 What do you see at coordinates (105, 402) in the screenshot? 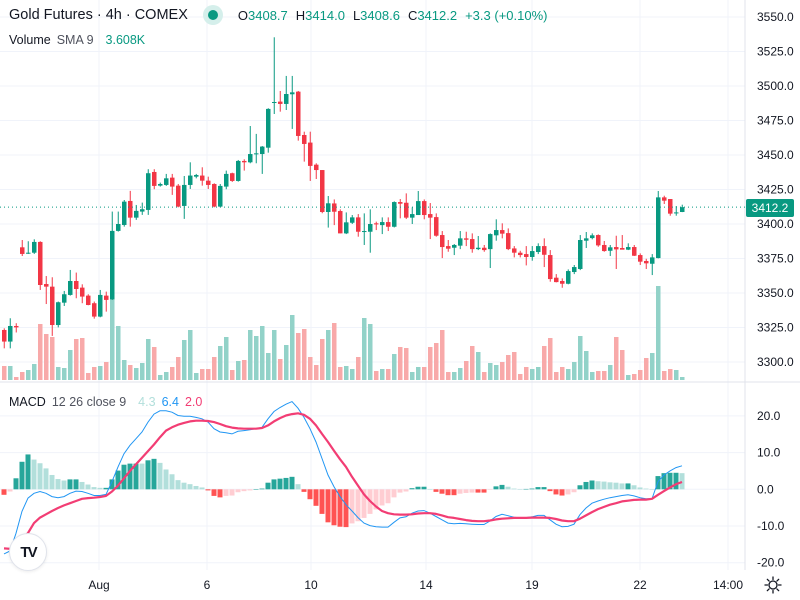
I see `macd-legend: MACD 12 26 close 9 4.3 6.4 2.0` at bounding box center [105, 402].